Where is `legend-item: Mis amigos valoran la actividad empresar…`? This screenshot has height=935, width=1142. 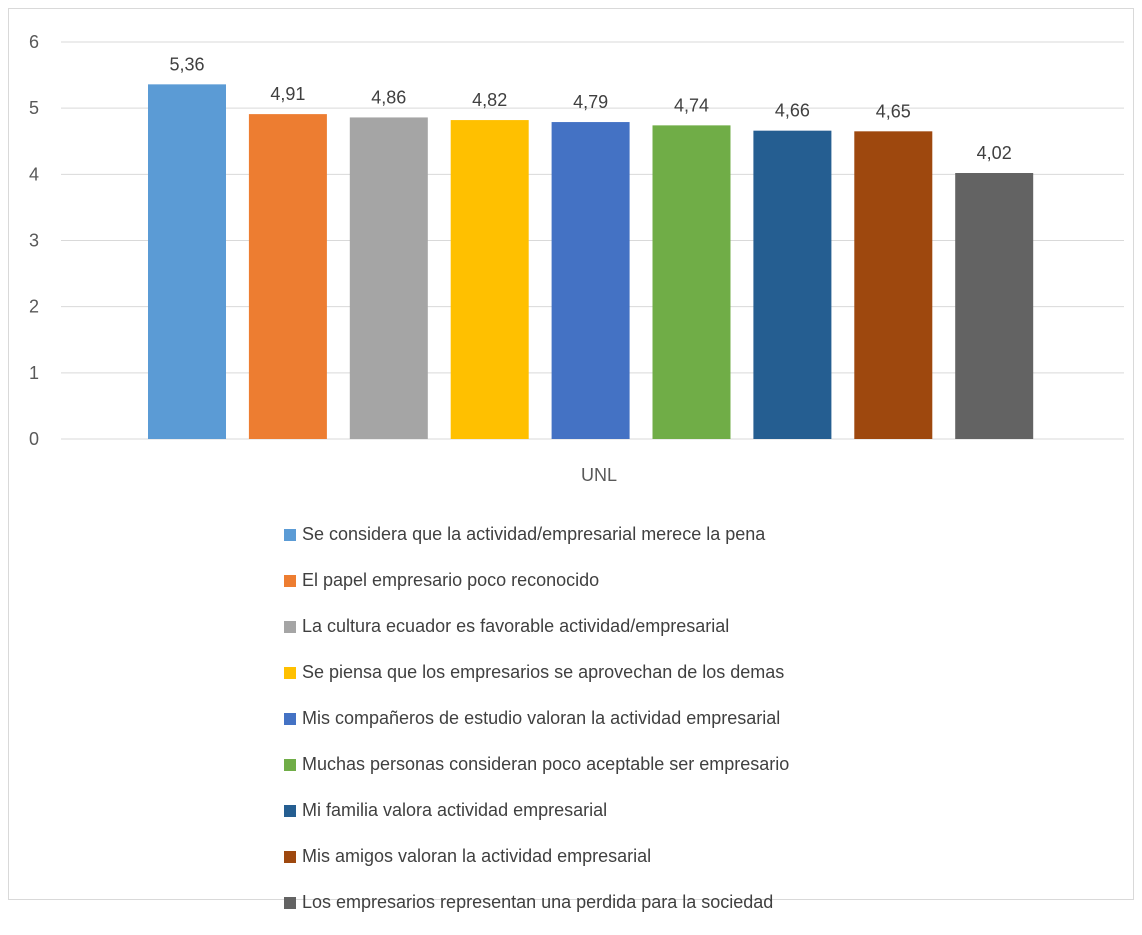 legend-item: Mis amigos valoran la actividad empresar… is located at coordinates (614, 856).